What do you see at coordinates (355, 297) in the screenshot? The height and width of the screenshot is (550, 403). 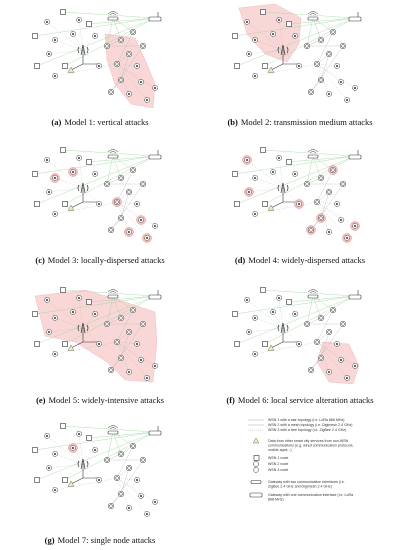 I see `gateway-one` at bounding box center [355, 297].